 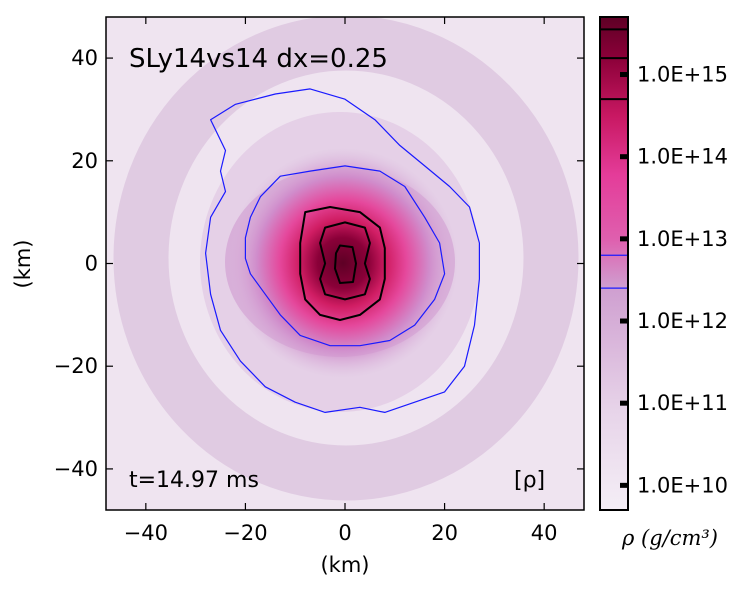 I want to click on colorbar-frame, so click(x=614, y=263).